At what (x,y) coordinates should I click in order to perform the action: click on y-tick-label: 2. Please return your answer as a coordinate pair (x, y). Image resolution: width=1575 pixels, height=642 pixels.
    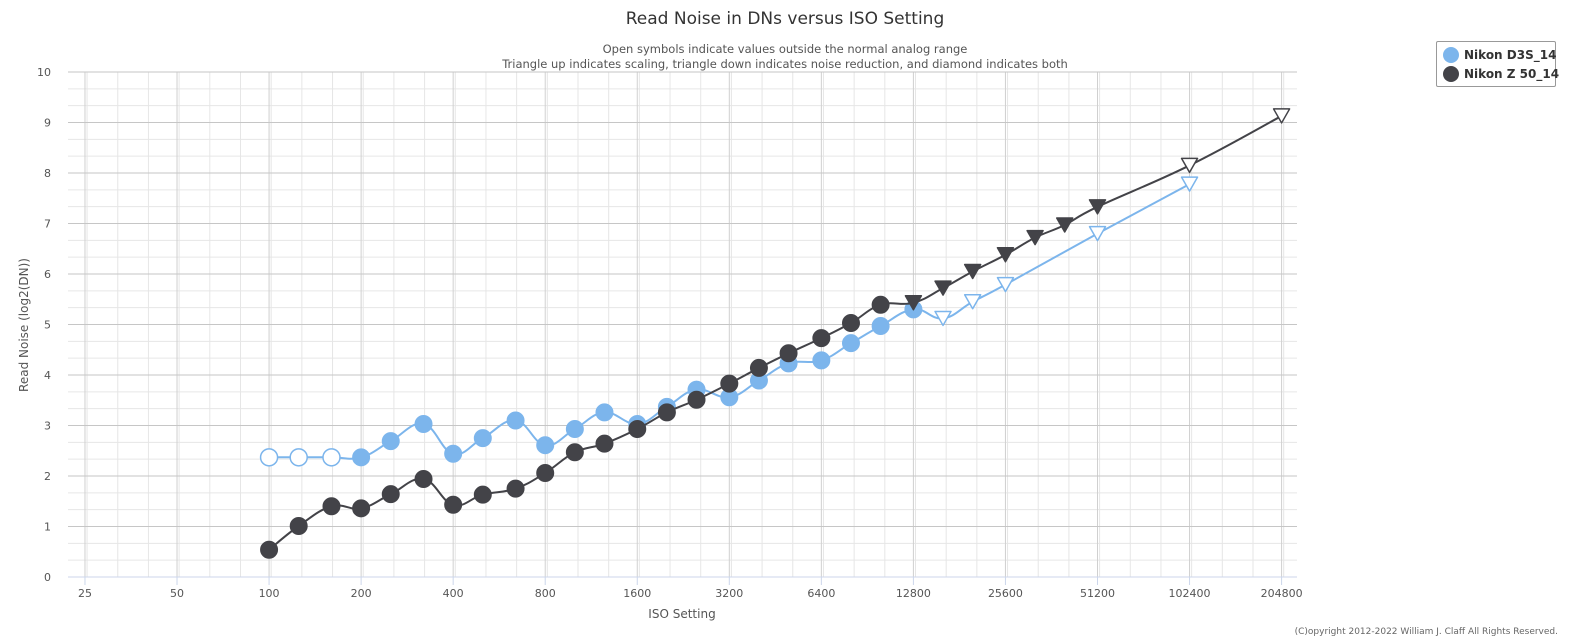
    Looking at the image, I should click on (47, 476).